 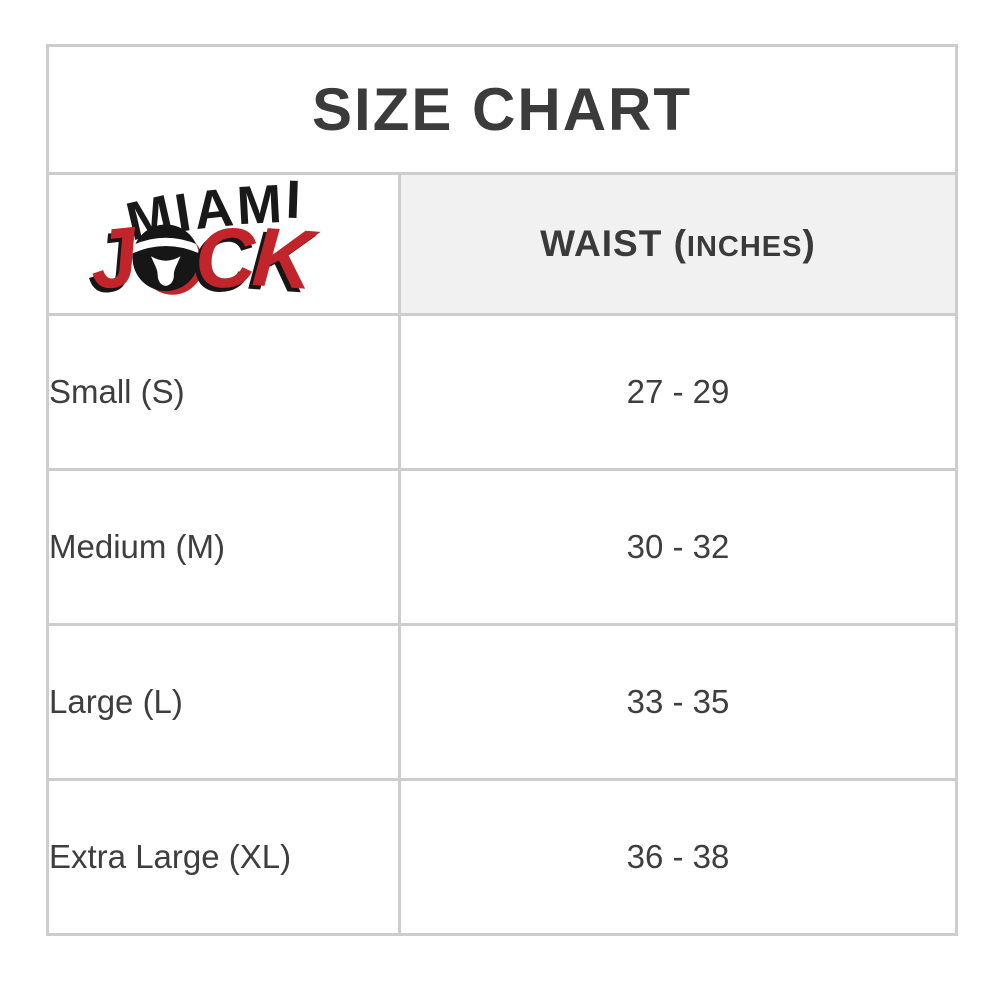 I want to click on logo-letter: J, so click(x=113, y=258).